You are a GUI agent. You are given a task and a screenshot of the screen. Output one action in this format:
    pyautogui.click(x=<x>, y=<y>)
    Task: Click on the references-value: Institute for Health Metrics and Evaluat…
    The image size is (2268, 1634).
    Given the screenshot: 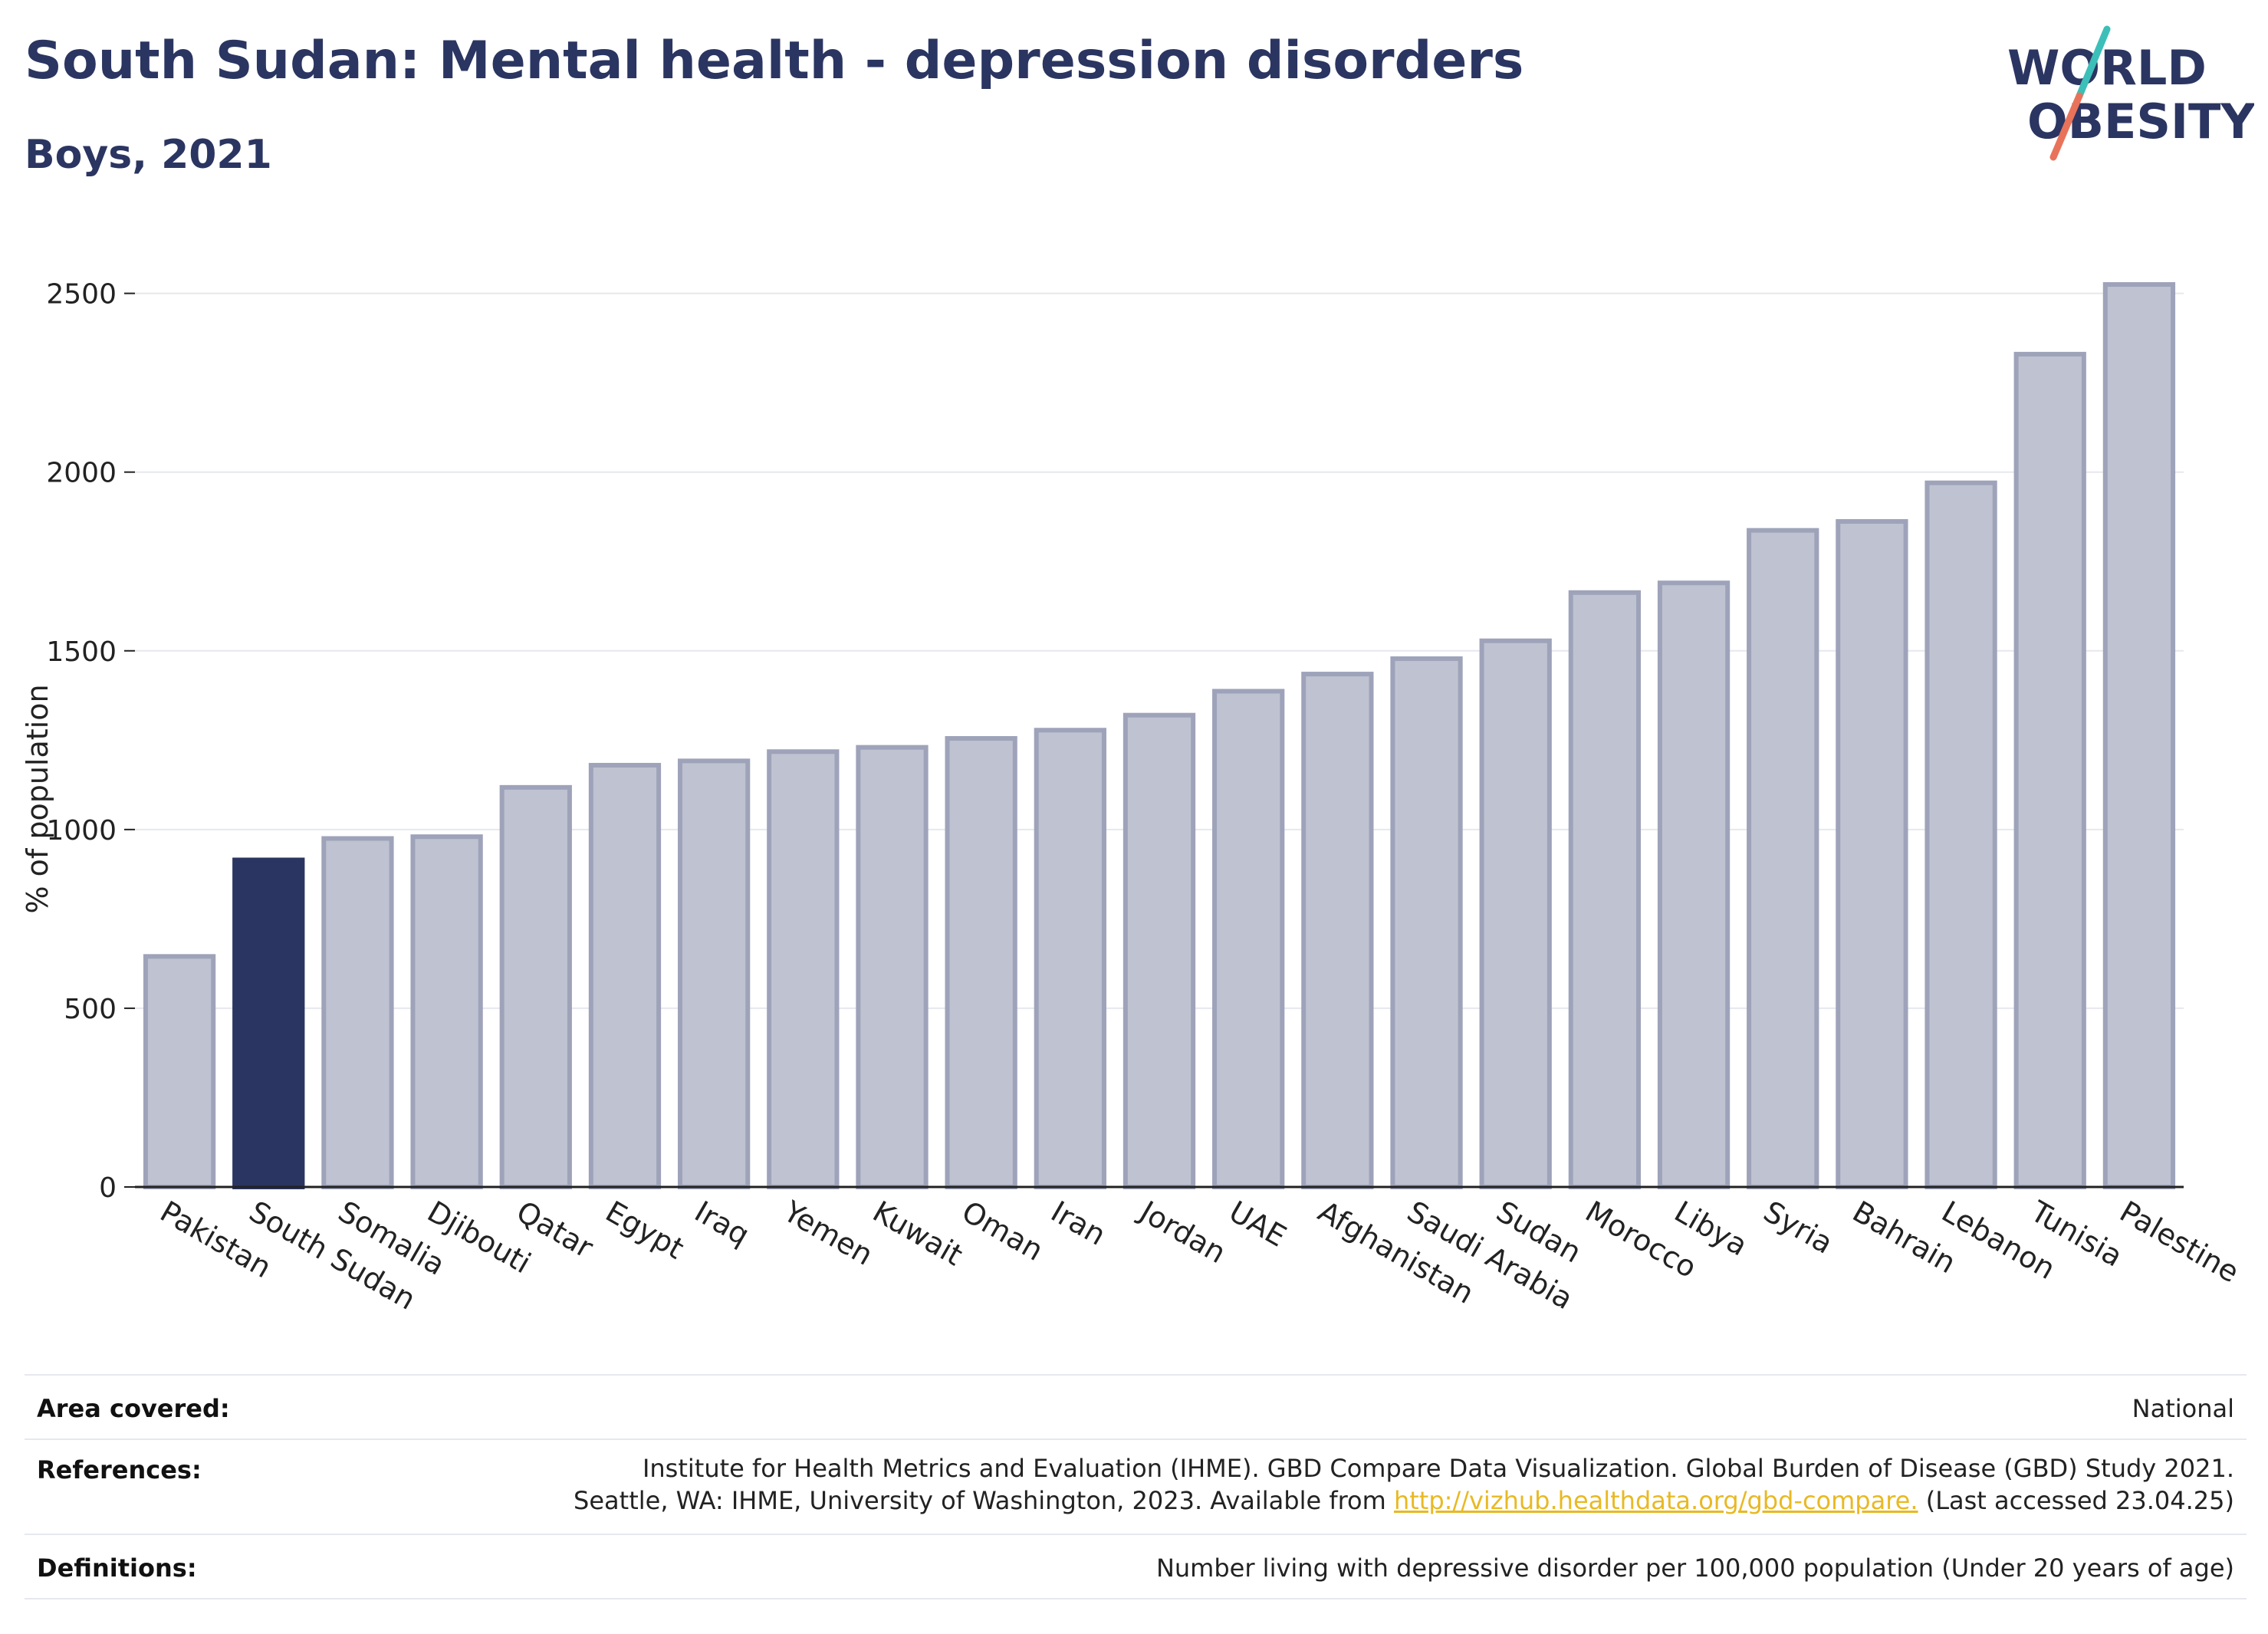 What is the action you would take?
    pyautogui.click(x=1404, y=1484)
    